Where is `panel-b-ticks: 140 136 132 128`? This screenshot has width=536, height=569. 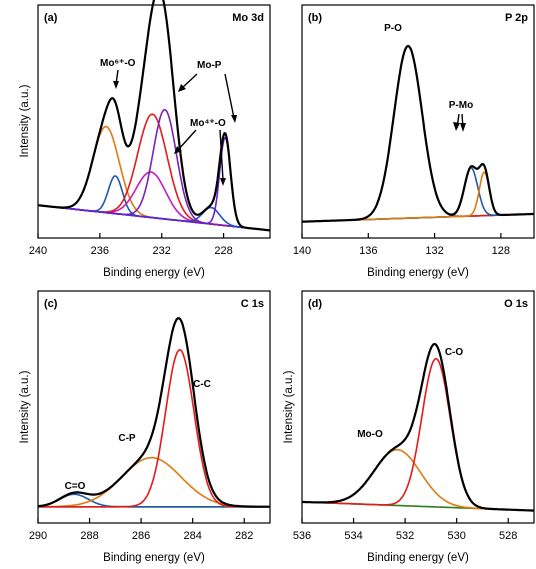 panel-b-ticks: 140 136 132 128 is located at coordinates (401, 245).